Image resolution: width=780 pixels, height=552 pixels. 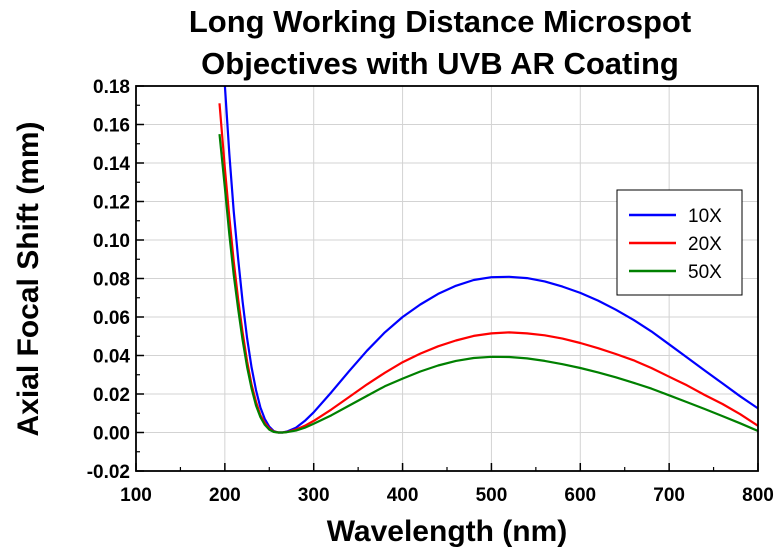 What do you see at coordinates (111, 318) in the screenshot?
I see `y-tick-label: 0.06` at bounding box center [111, 318].